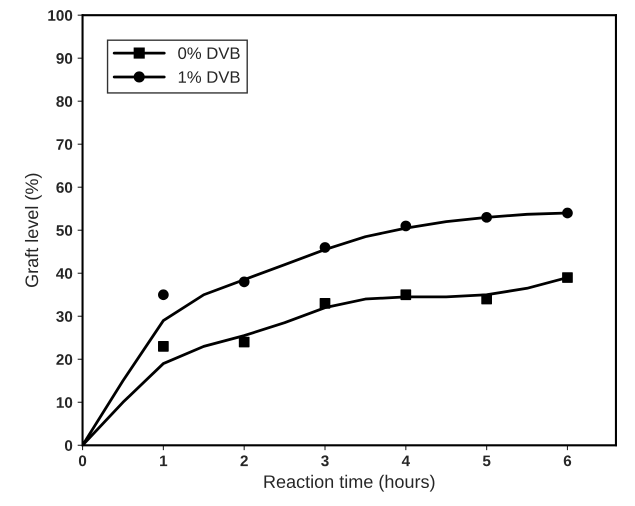 The width and height of the screenshot is (635, 506). What do you see at coordinates (486, 461) in the screenshot?
I see `x-tick-label: 5` at bounding box center [486, 461].